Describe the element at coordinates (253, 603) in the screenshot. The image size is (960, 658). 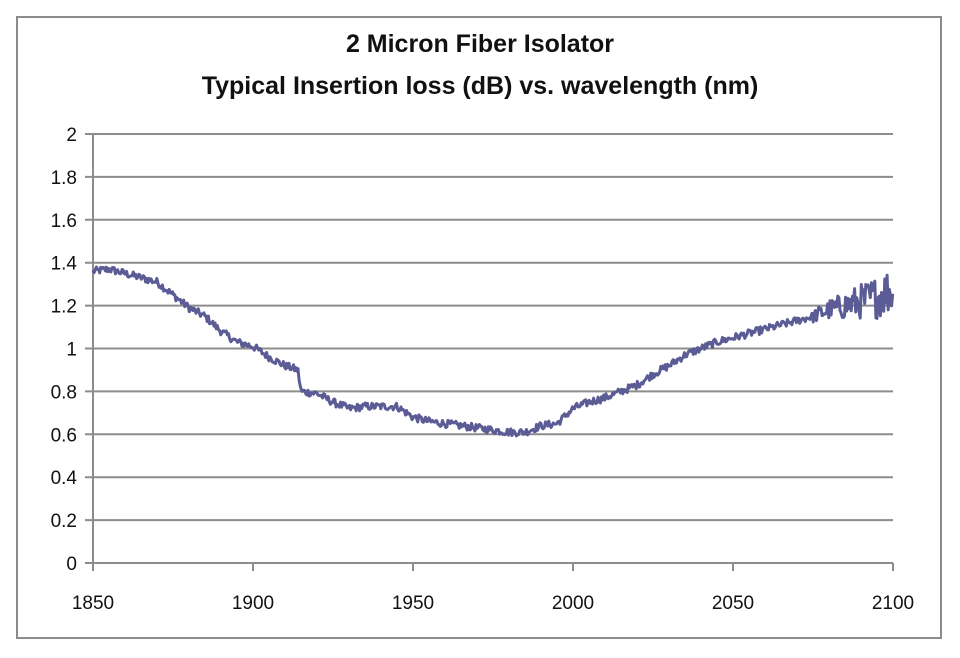
I see `x-tick-label: 1900` at that location.